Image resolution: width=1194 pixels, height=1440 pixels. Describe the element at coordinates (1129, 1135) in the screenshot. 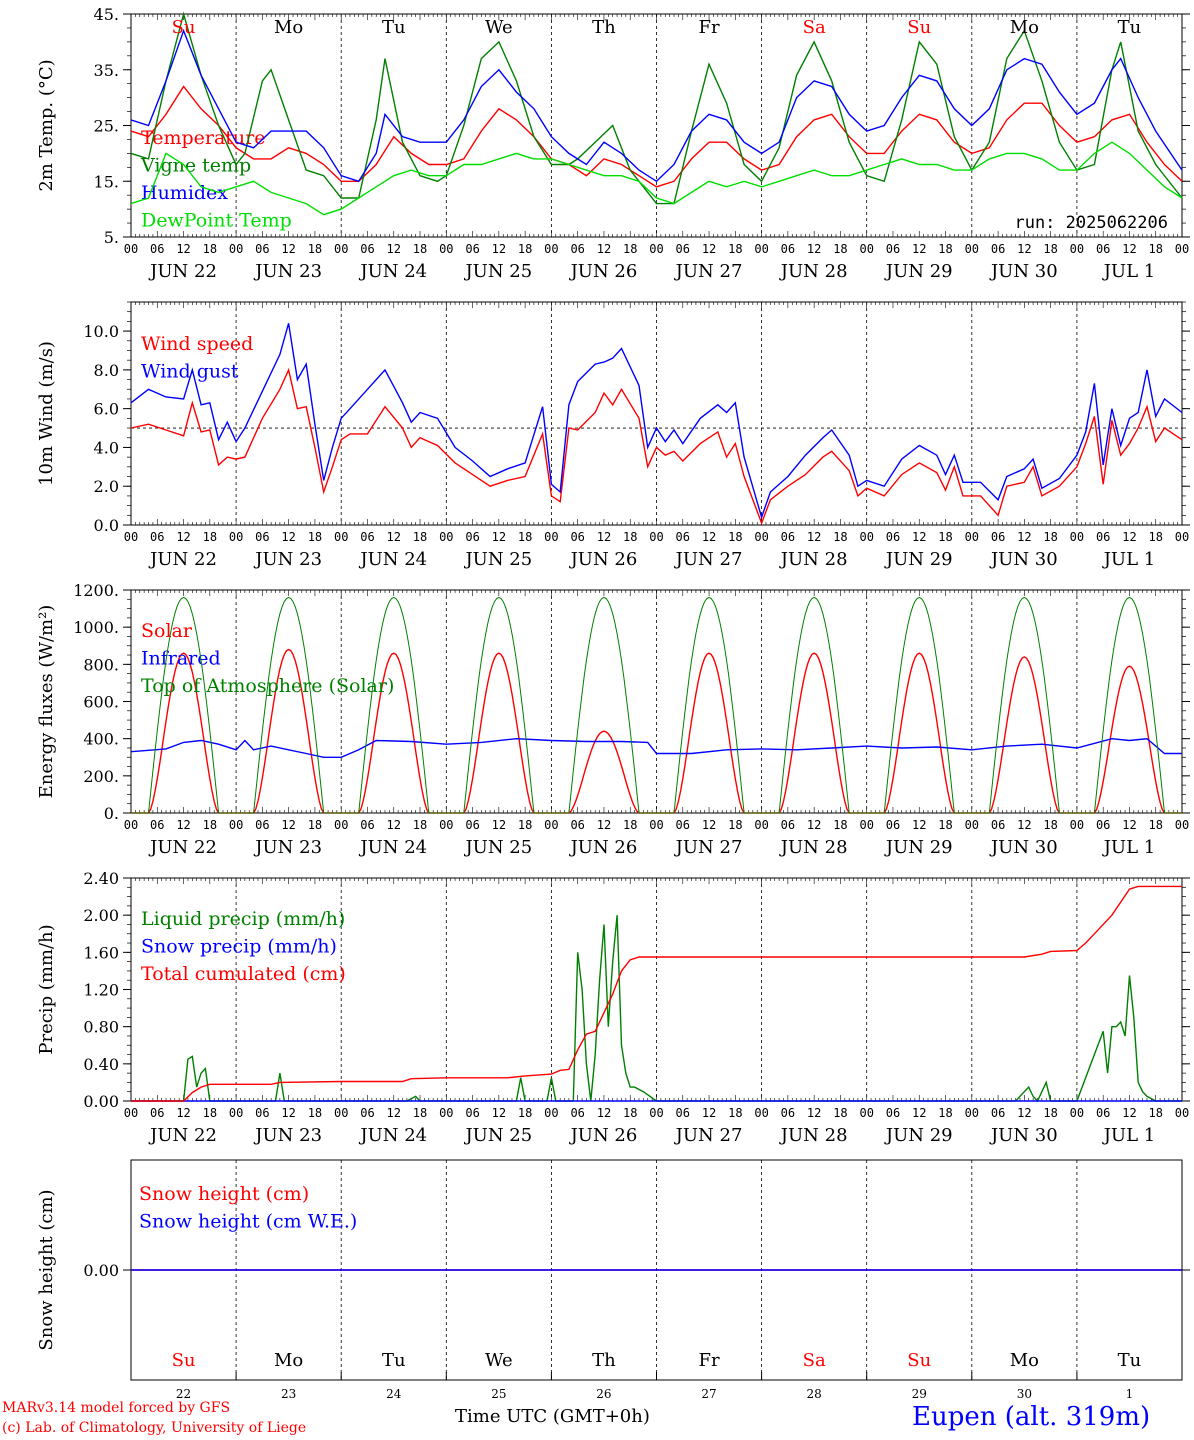

I see `x-date-label: JUL 1` at that location.